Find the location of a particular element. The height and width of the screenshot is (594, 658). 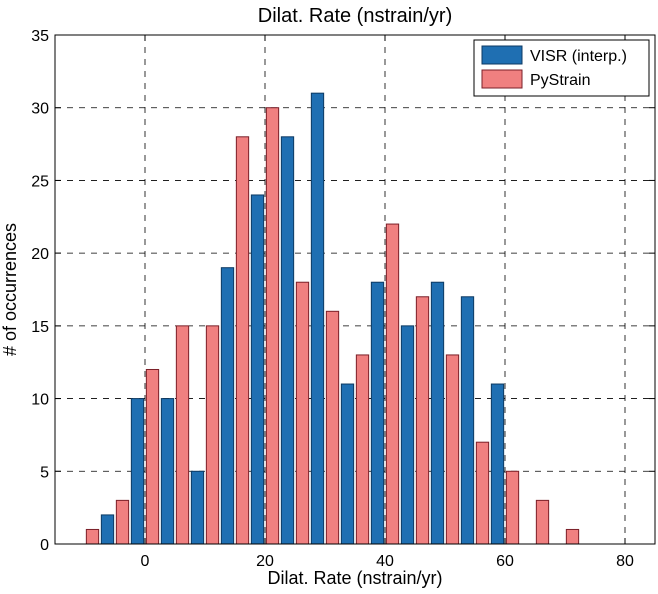

y-tick-label: 20 is located at coordinates (40, 254).